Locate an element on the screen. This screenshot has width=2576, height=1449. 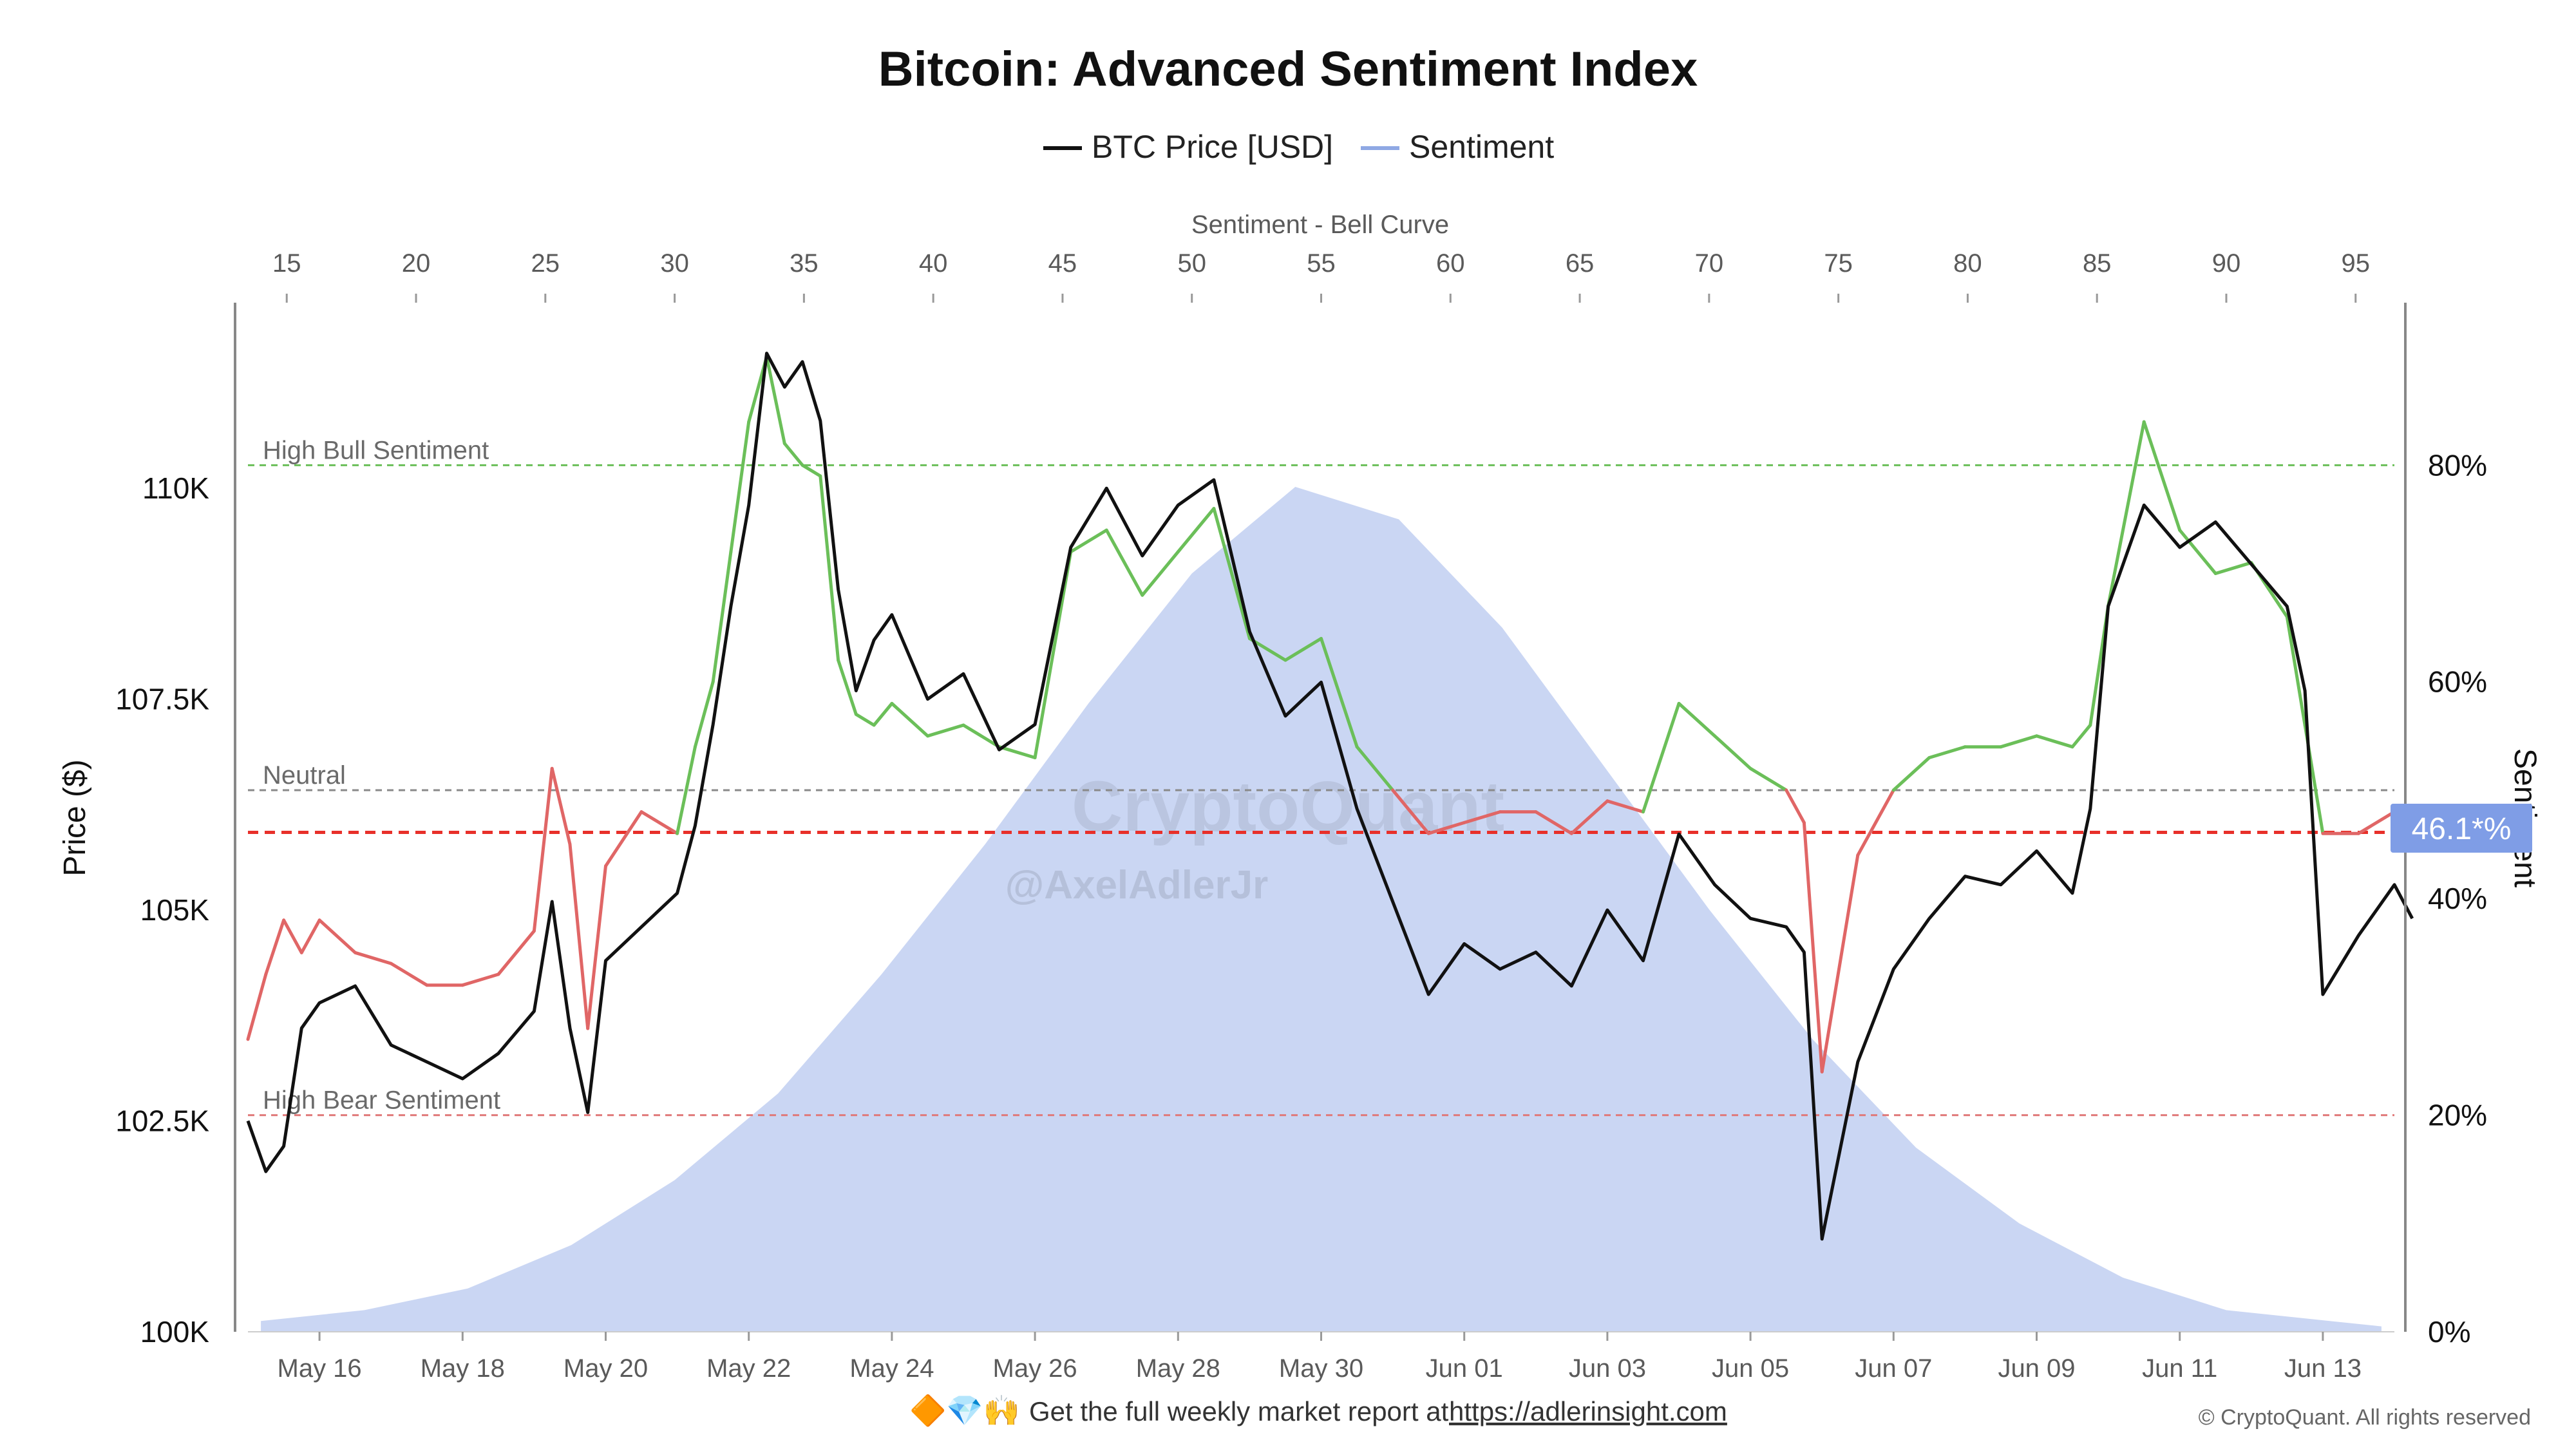
top-axis-title: Sentiment - Bell Curve is located at coordinates (1320, 225).